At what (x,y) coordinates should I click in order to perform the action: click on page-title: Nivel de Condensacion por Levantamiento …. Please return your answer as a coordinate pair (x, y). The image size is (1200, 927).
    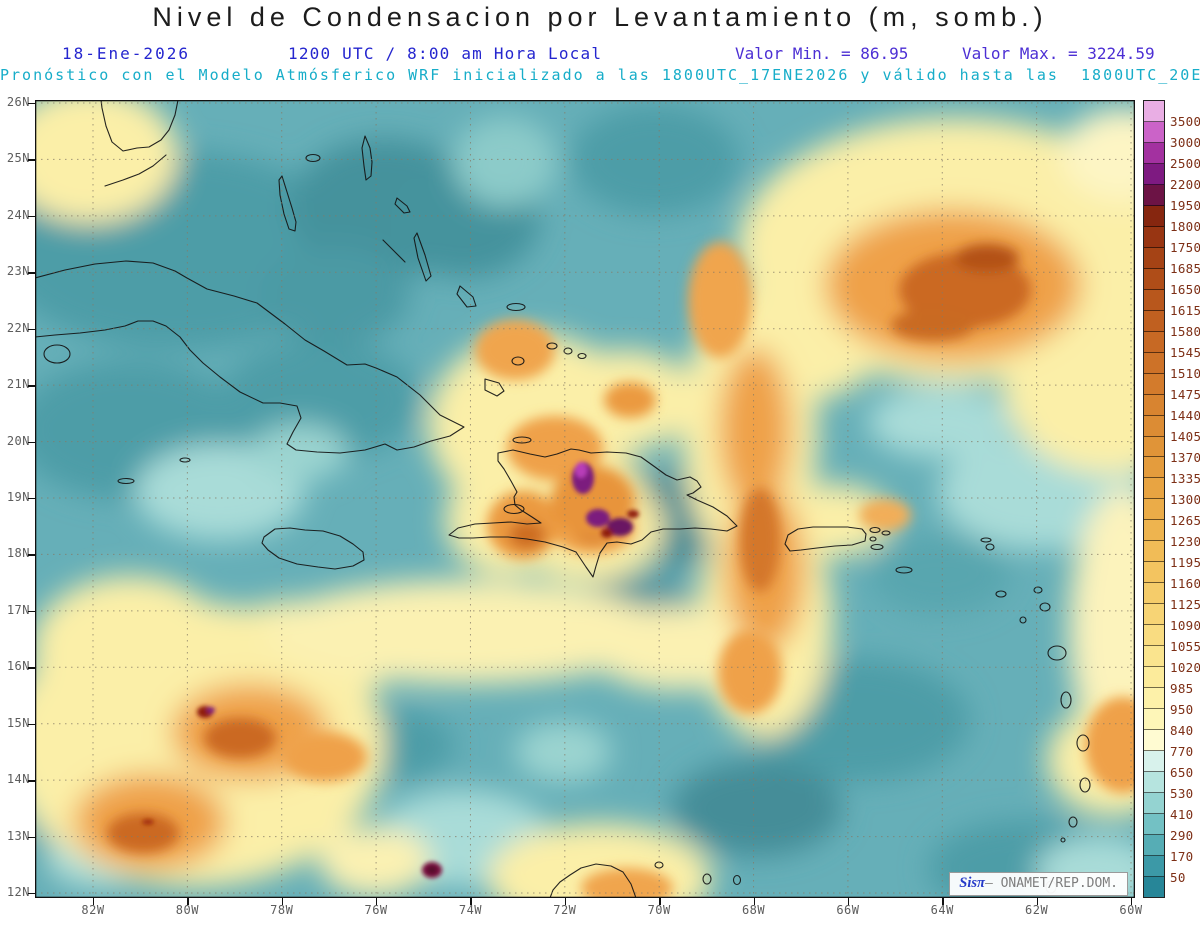
    Looking at the image, I should click on (600, 17).